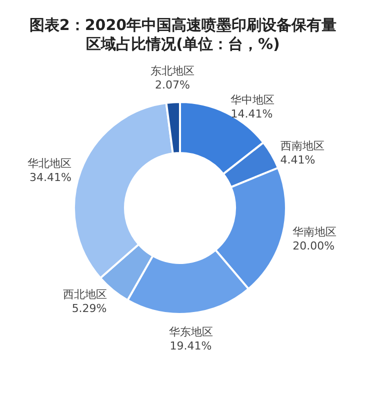 This screenshot has height=396, width=366. I want to click on data-label: 34.41%, so click(50, 177).